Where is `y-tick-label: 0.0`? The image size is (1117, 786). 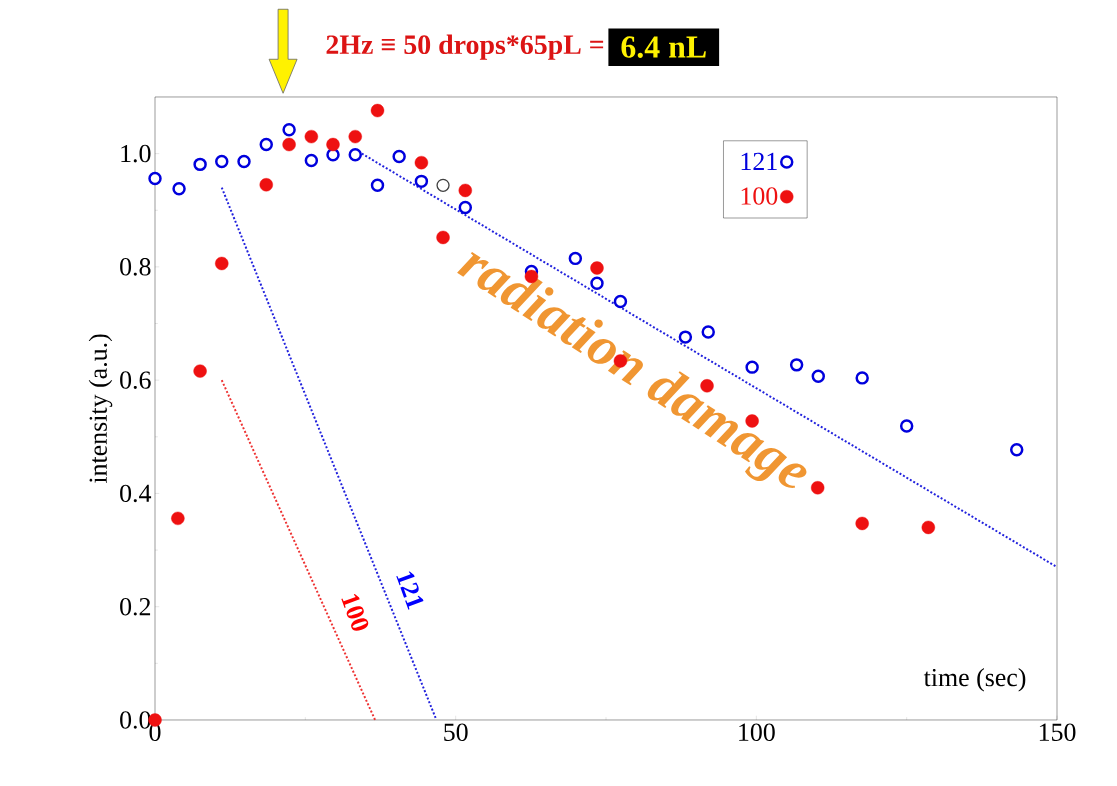 y-tick-label: 0.0 is located at coordinates (135, 720).